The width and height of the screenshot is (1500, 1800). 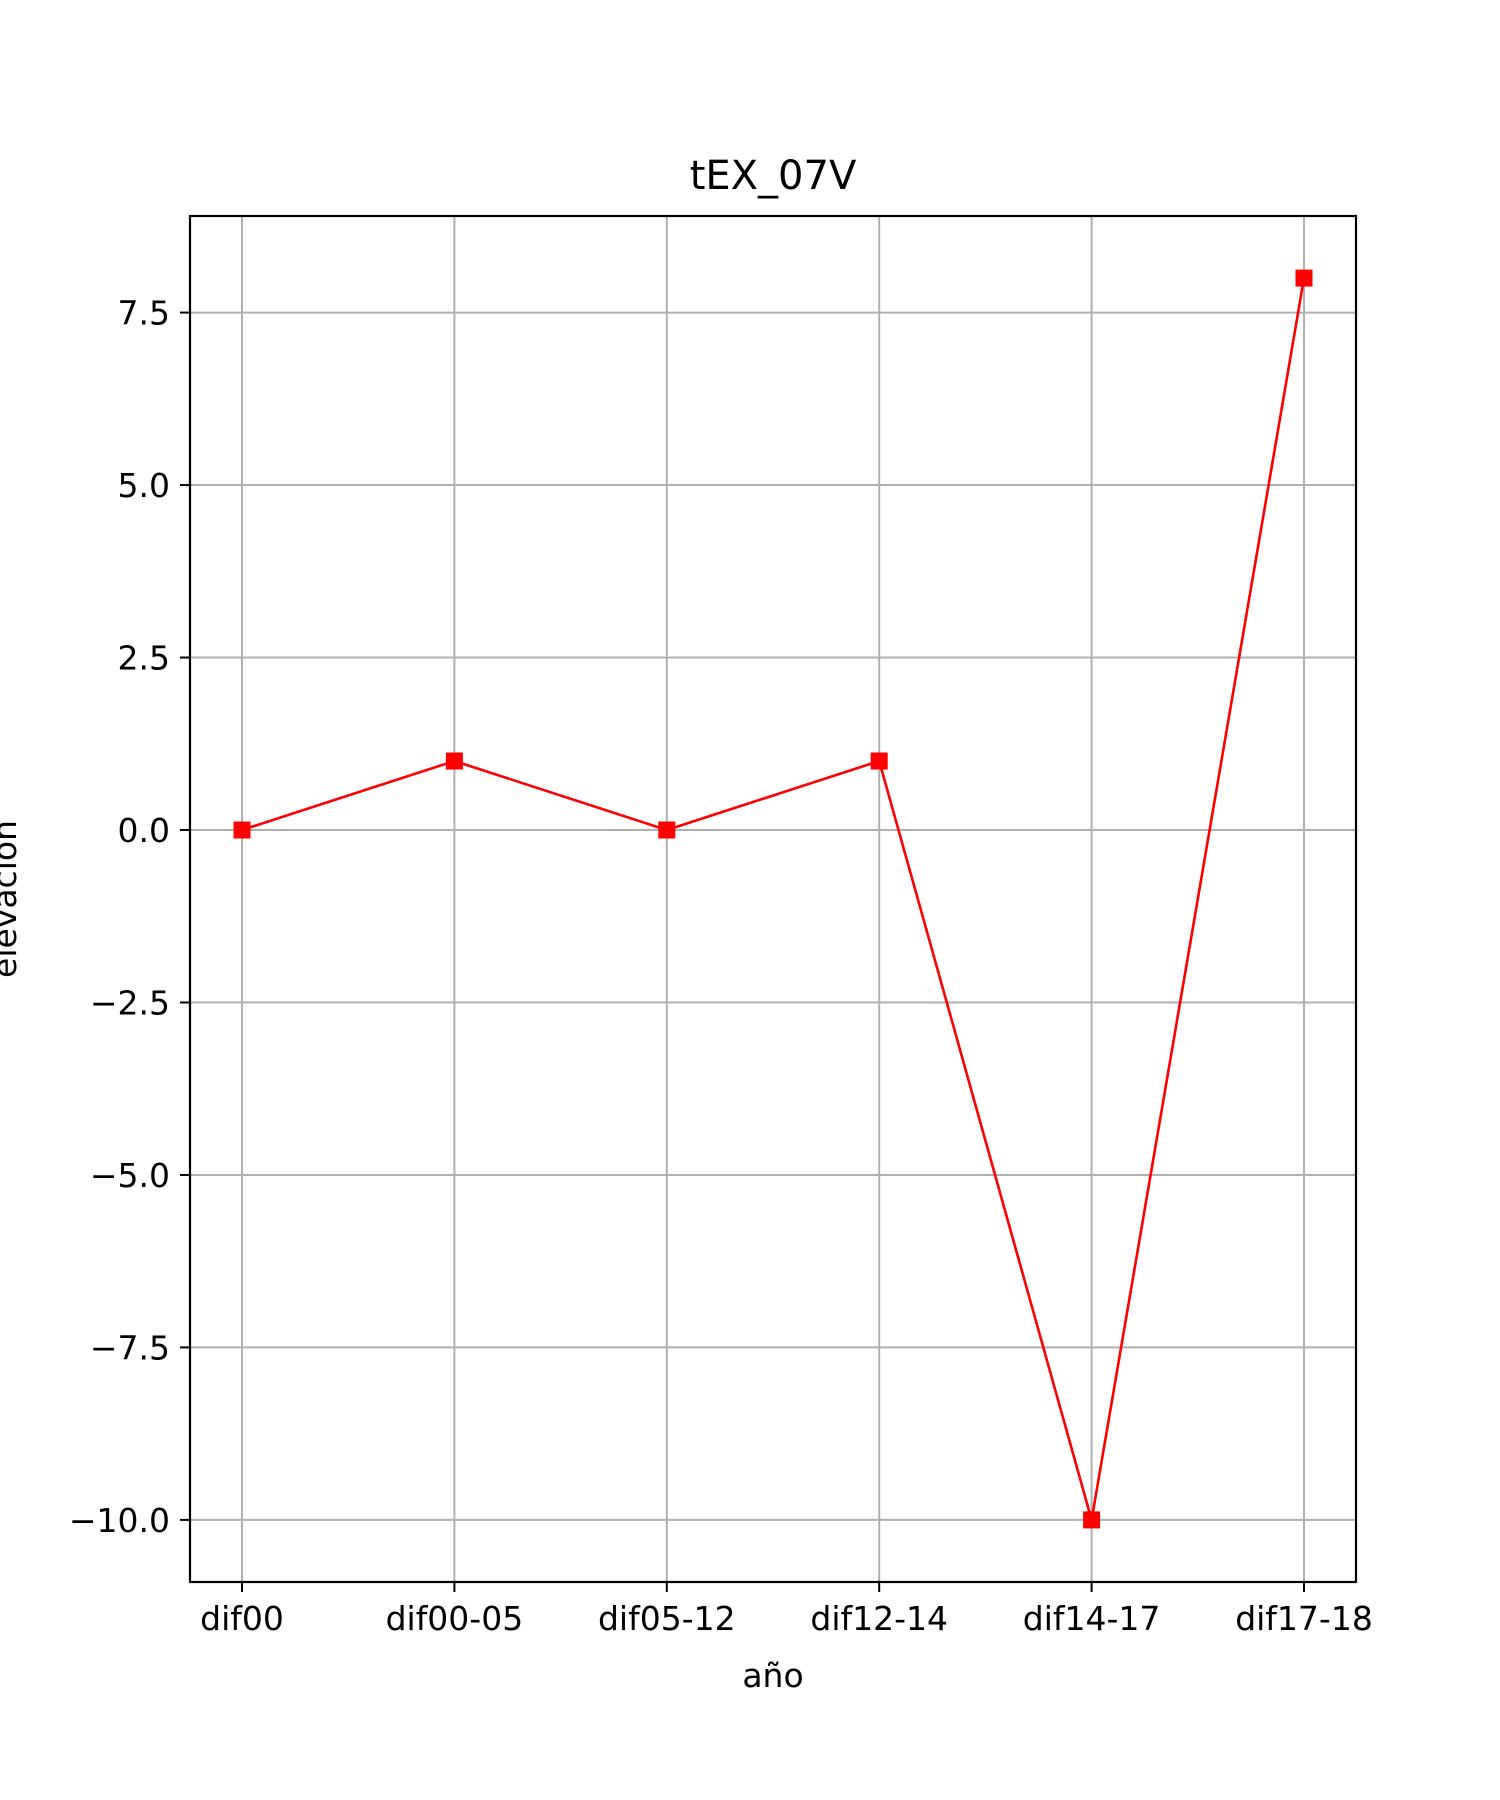 I want to click on y-tick-label: −10.0, so click(x=119, y=1520).